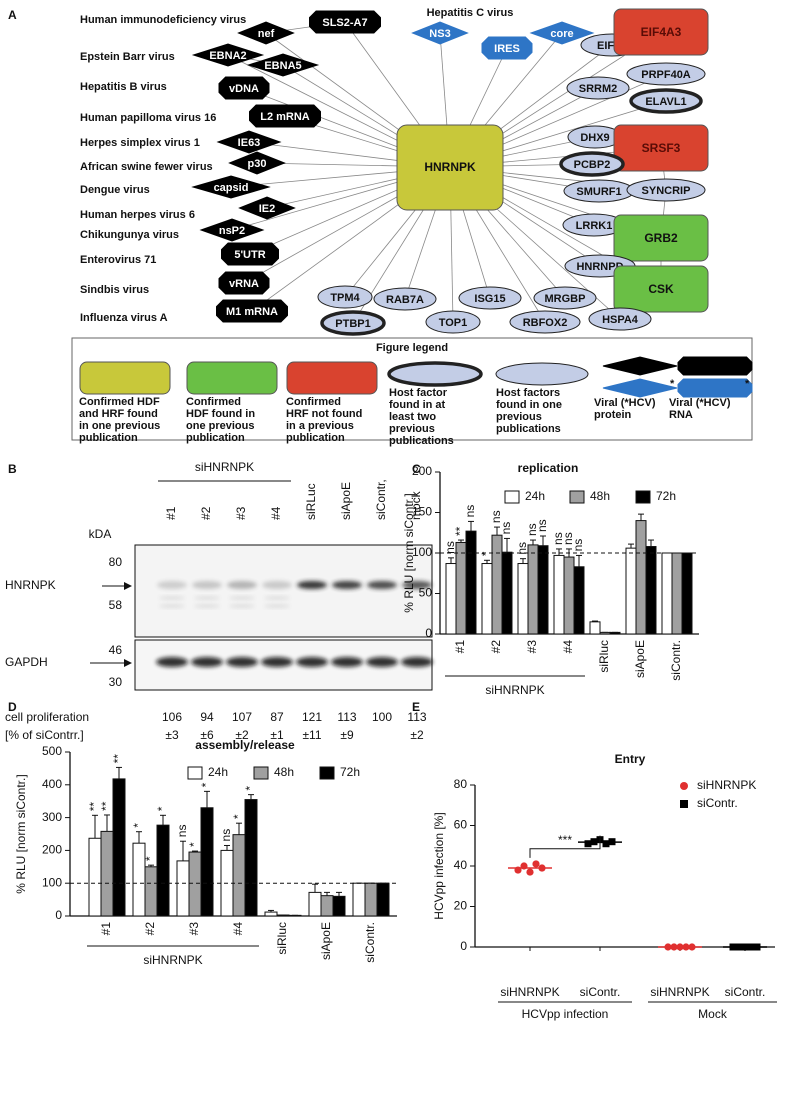  I want to click on viral-factor-label: vRNA, so click(244, 284).